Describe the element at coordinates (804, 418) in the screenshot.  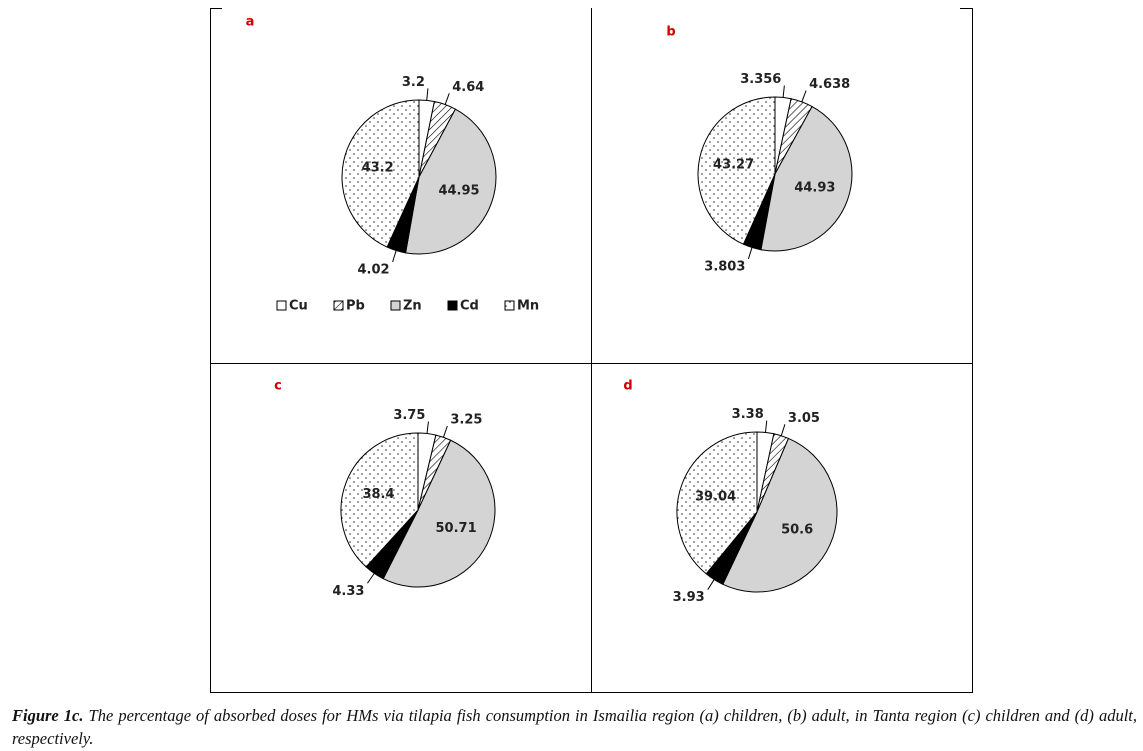
I see `data-label: 3.05` at that location.